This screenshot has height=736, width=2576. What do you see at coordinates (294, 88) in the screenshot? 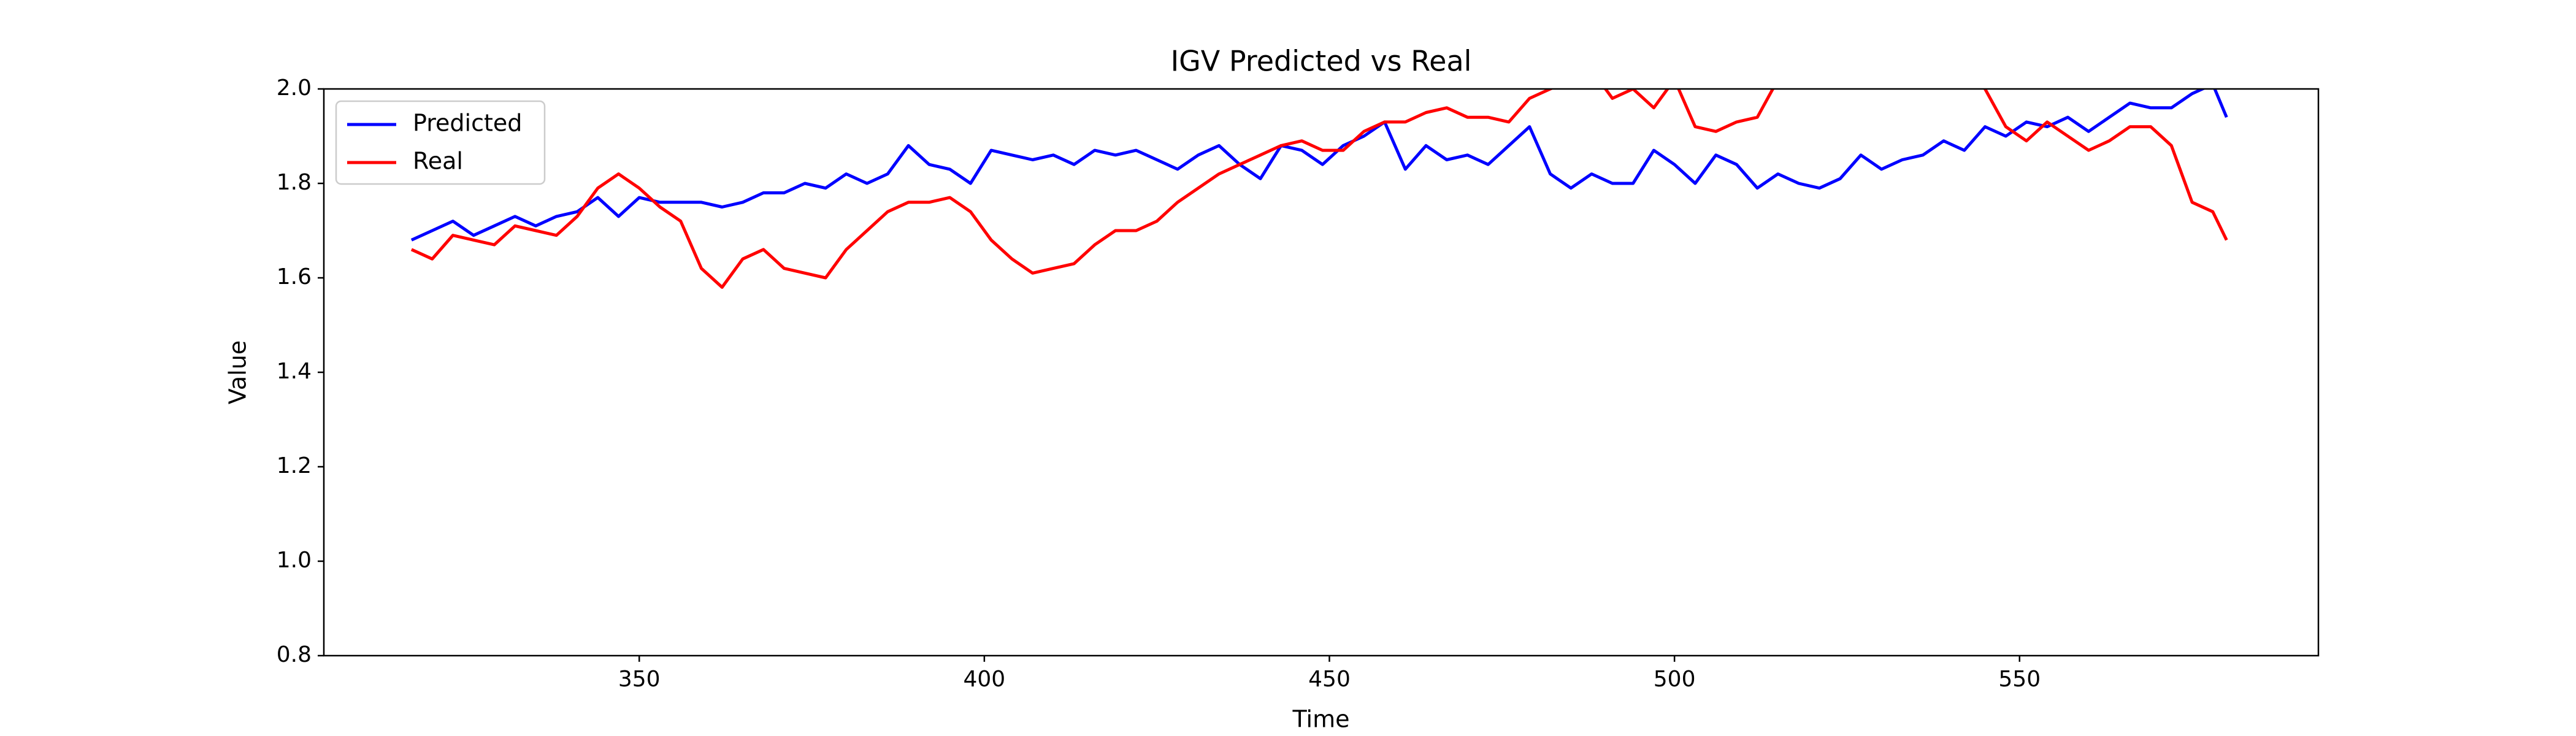
I see `y-tick-label: 2.0` at bounding box center [294, 88].